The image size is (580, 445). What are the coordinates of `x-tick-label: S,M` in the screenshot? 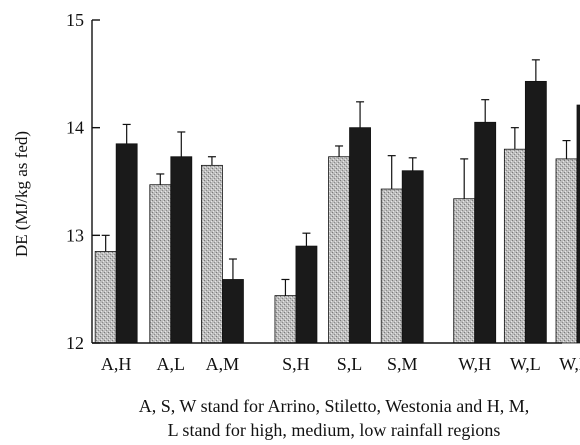 It's located at (402, 364).